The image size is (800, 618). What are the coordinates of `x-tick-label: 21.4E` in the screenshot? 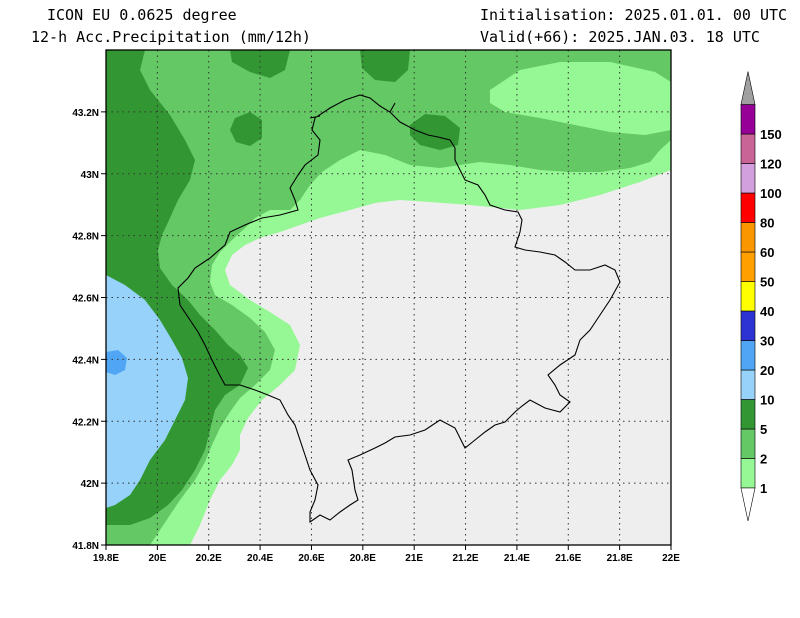 It's located at (517, 558).